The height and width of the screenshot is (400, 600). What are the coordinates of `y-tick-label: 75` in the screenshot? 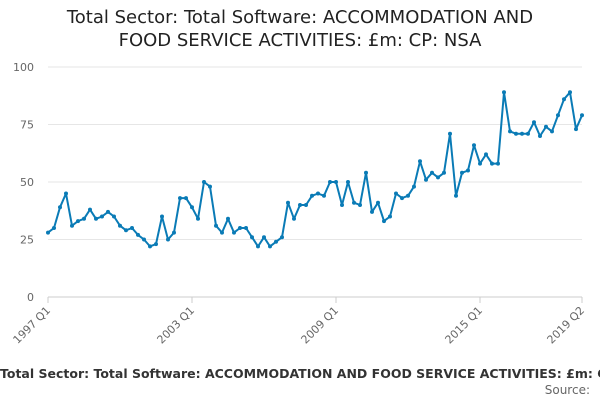 It's located at (27, 125).